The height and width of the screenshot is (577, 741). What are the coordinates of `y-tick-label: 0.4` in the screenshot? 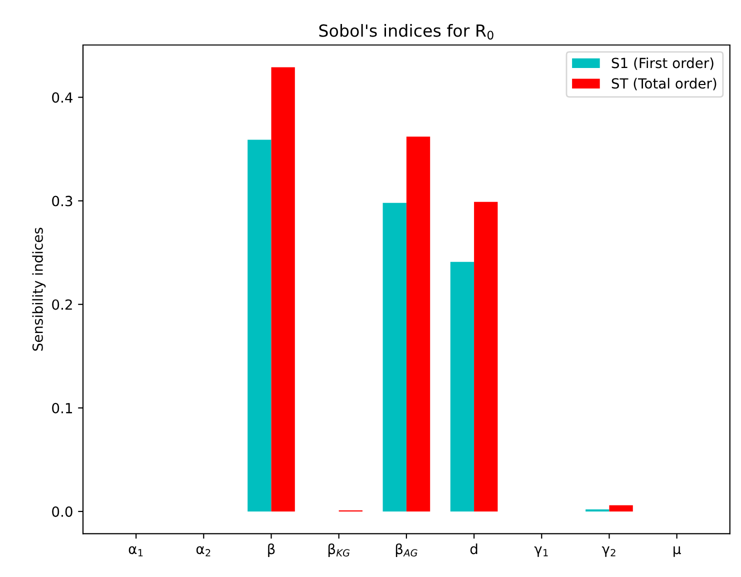 It's located at (62, 97).